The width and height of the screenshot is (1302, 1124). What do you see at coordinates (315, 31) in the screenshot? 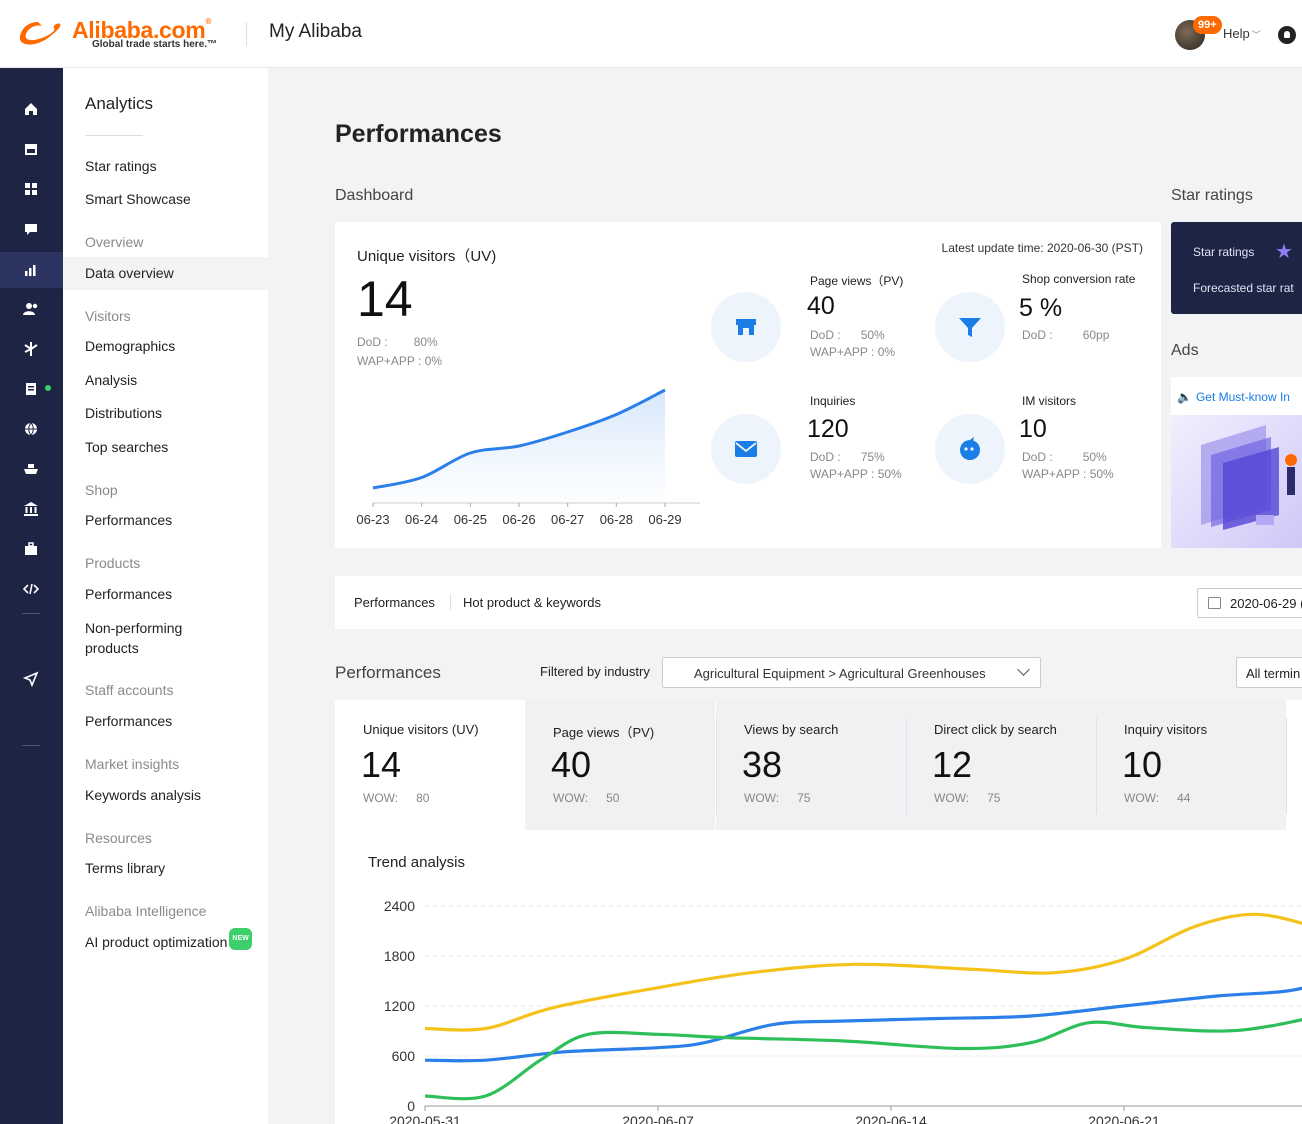
I see `header-title: My Alibaba` at bounding box center [315, 31].